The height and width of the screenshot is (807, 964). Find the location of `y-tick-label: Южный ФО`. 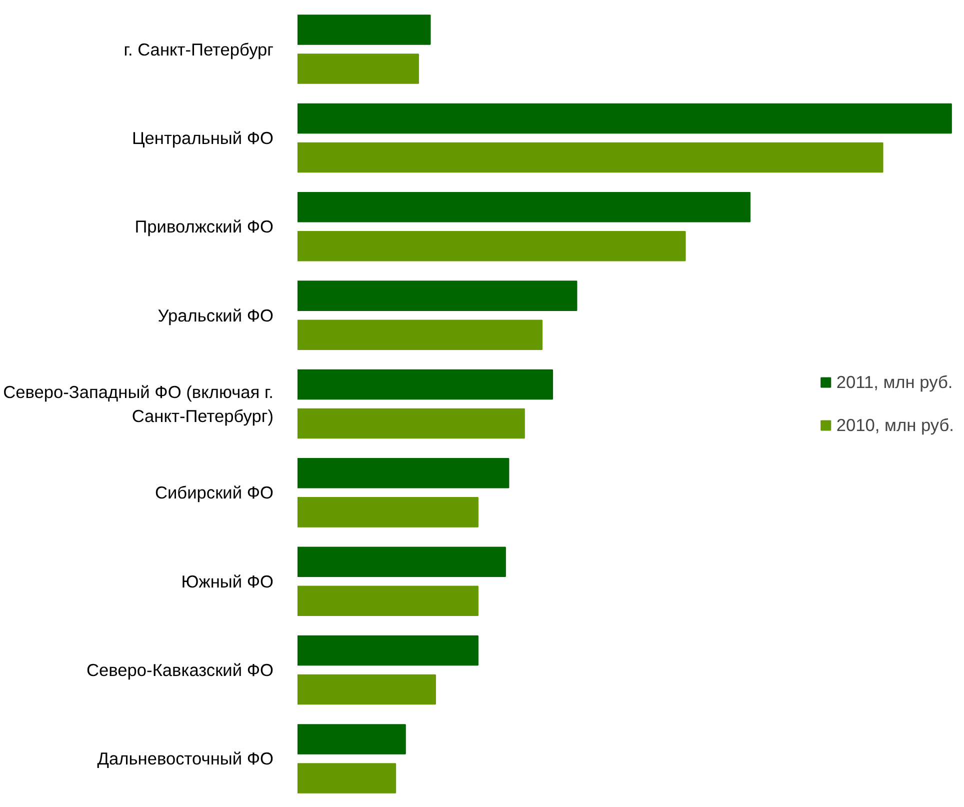

y-tick-label: Южный ФО is located at coordinates (227, 581).